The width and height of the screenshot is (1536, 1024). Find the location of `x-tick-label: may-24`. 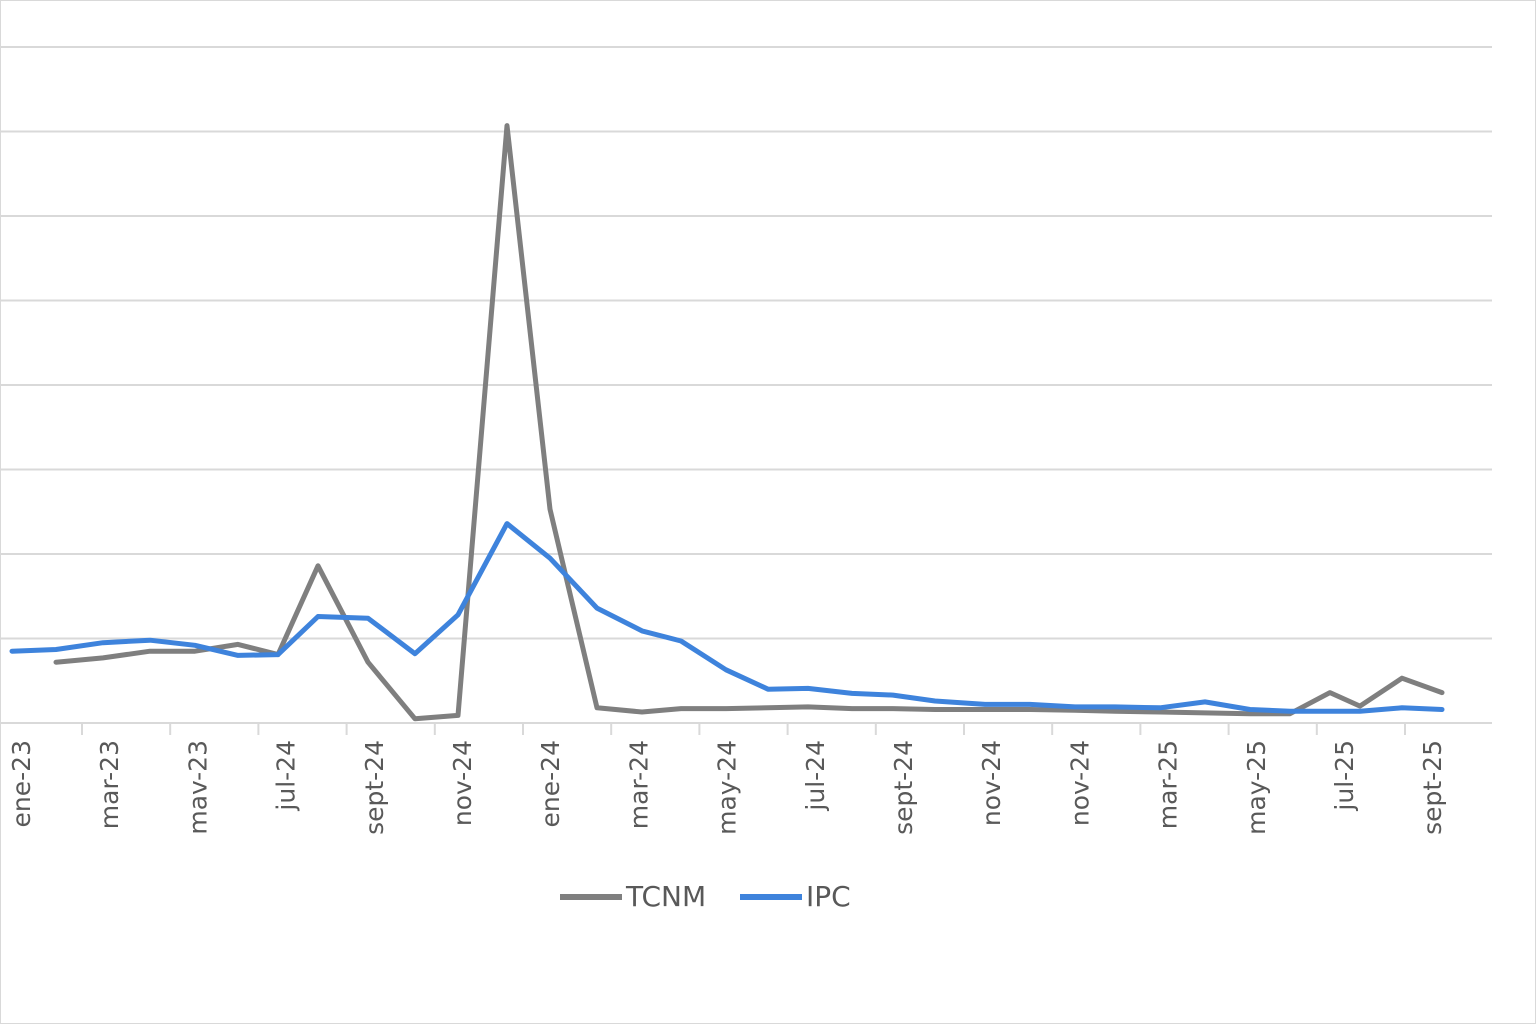

x-tick-label: may-24 is located at coordinates (727, 787).